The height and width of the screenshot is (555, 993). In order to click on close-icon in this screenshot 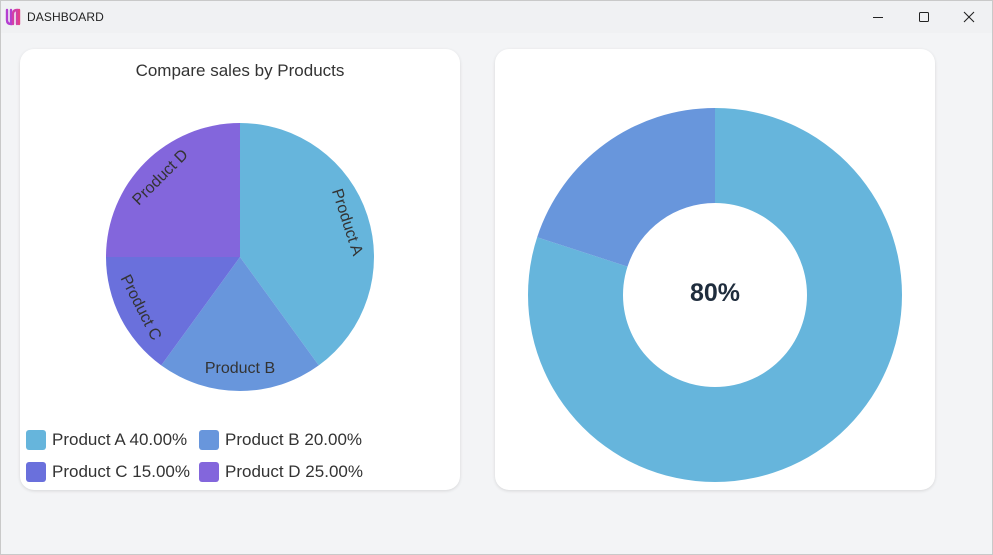, I will do `click(969, 17)`.